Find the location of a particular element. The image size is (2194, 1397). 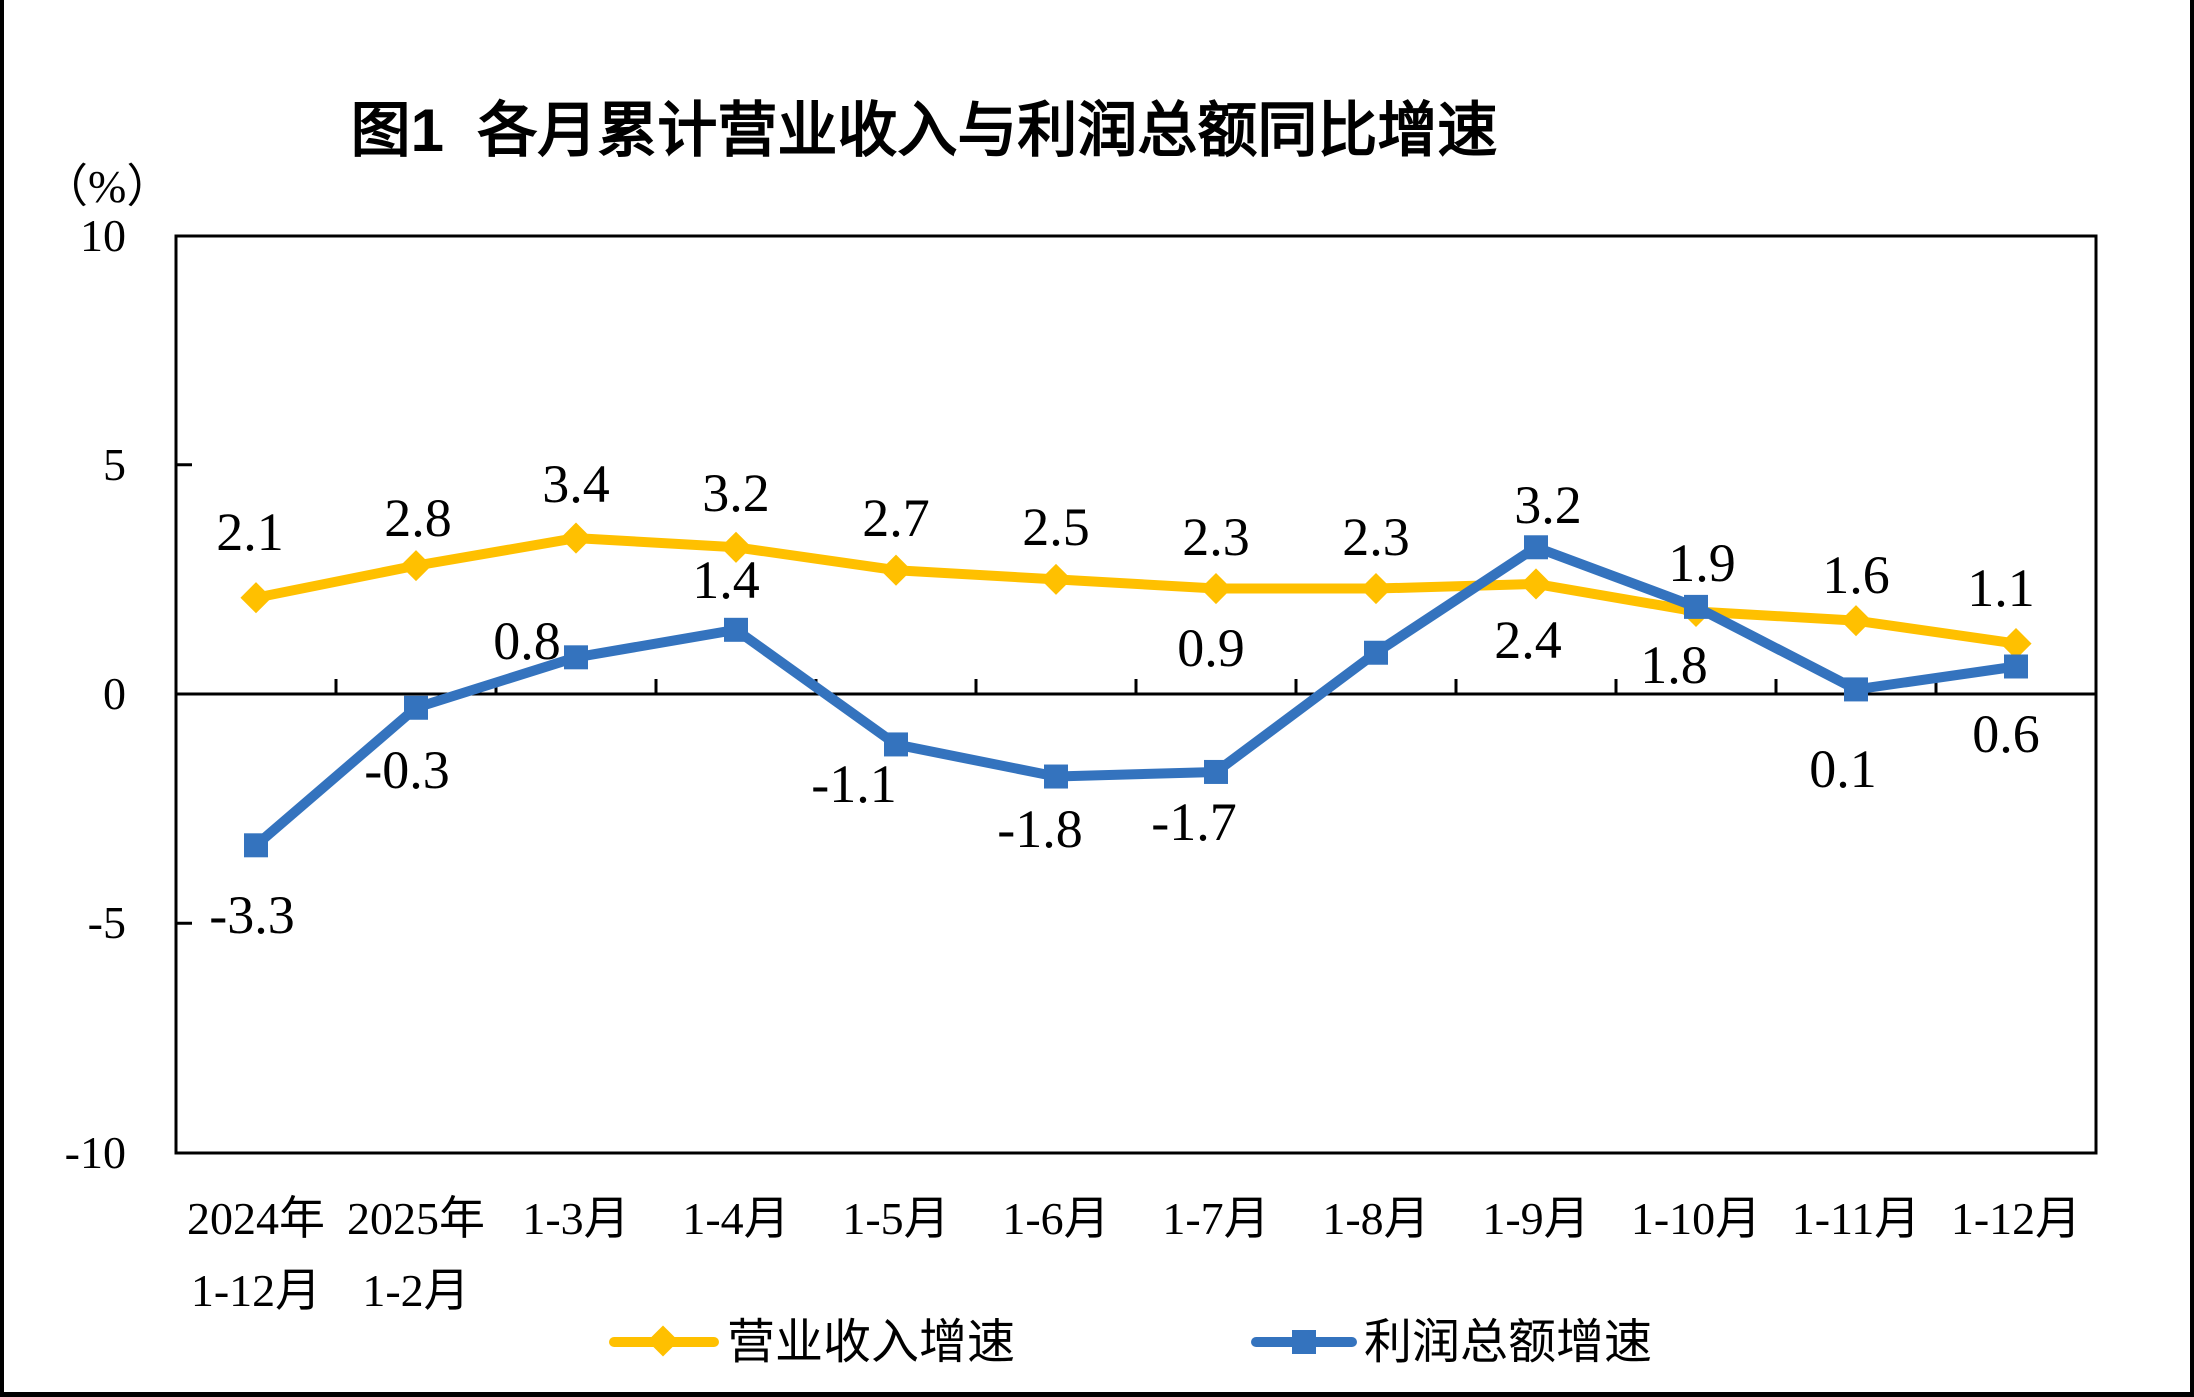

x-category-label: 1-9月 is located at coordinates (1536, 1218).